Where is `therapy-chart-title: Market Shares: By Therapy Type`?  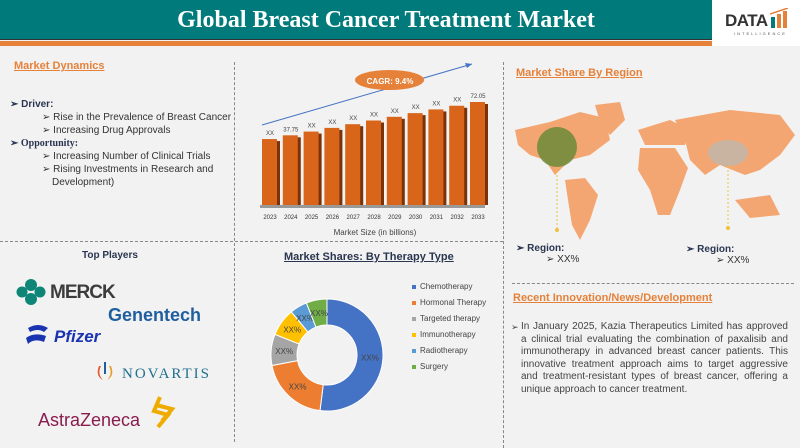 therapy-chart-title: Market Shares: By Therapy Type is located at coordinates (369, 257).